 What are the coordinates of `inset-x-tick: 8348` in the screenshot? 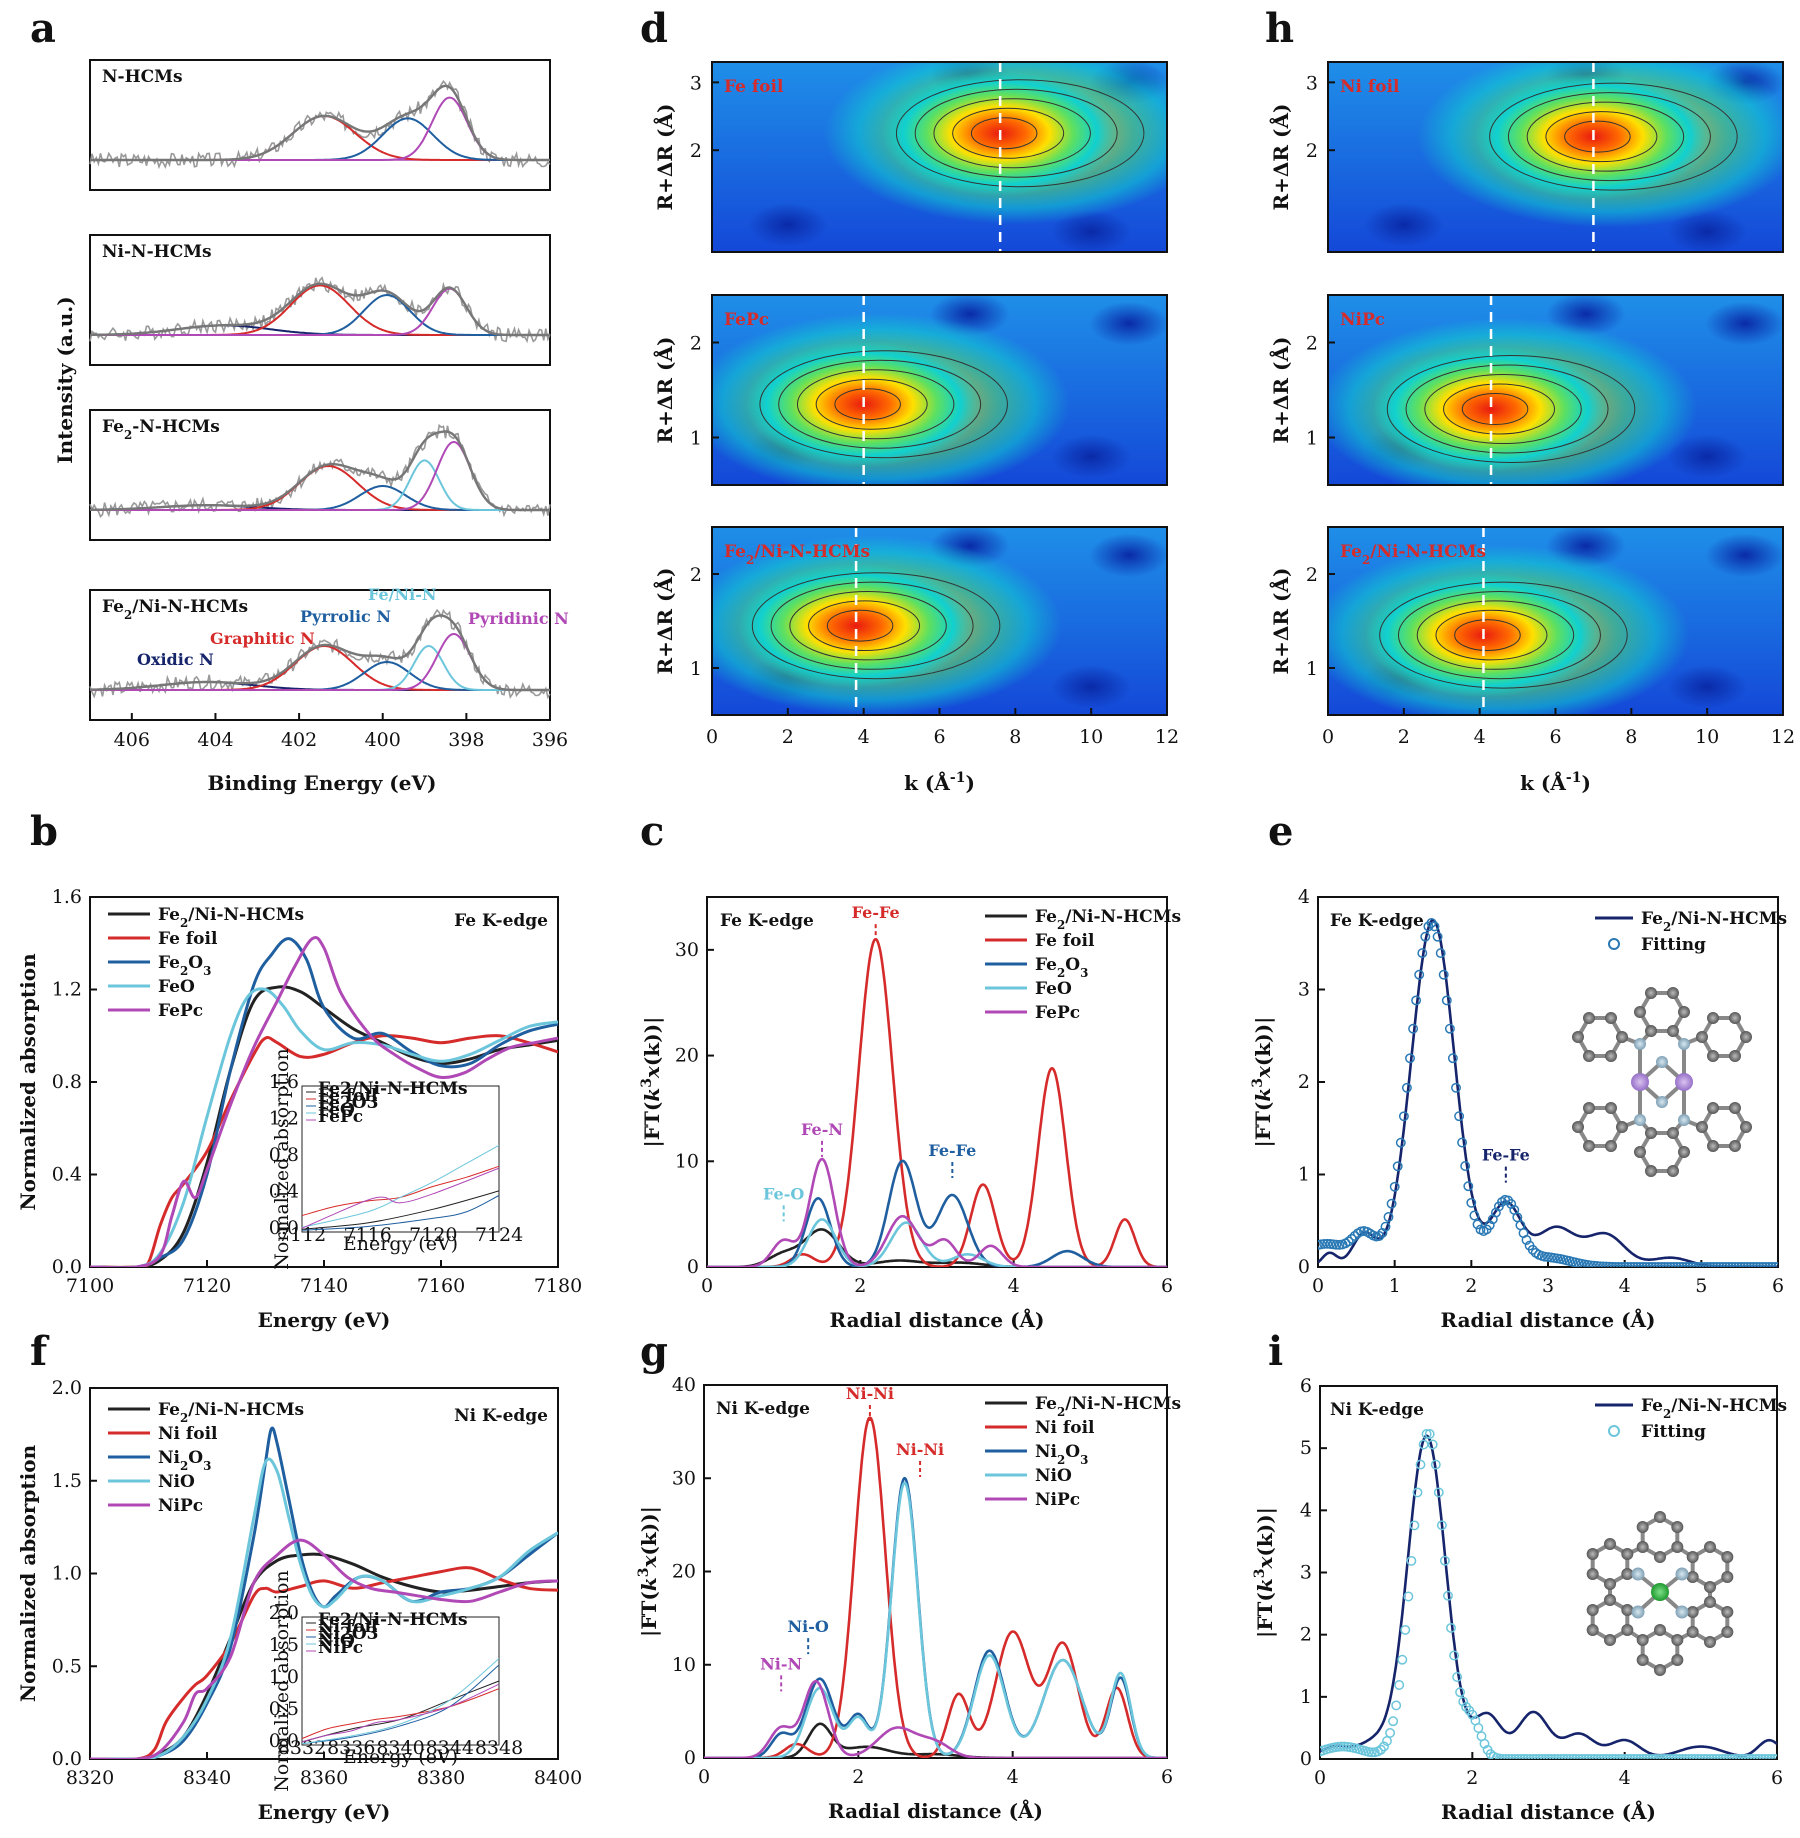 It's located at (499, 1748).